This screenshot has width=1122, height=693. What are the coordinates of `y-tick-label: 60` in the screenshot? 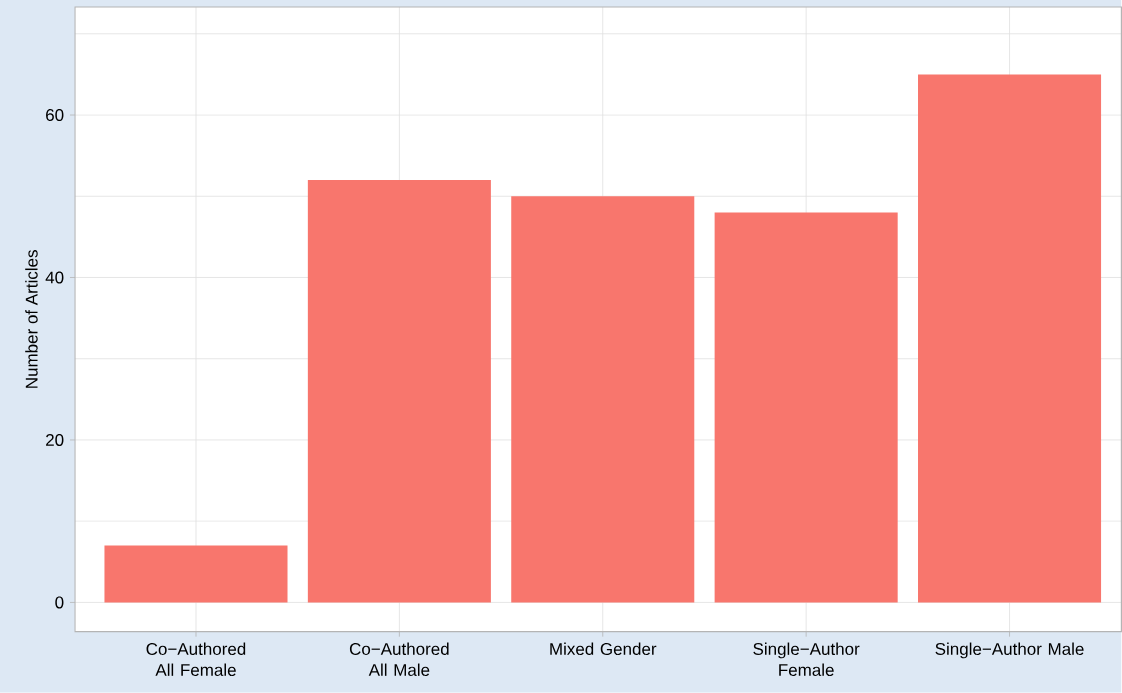 It's located at (55, 115).